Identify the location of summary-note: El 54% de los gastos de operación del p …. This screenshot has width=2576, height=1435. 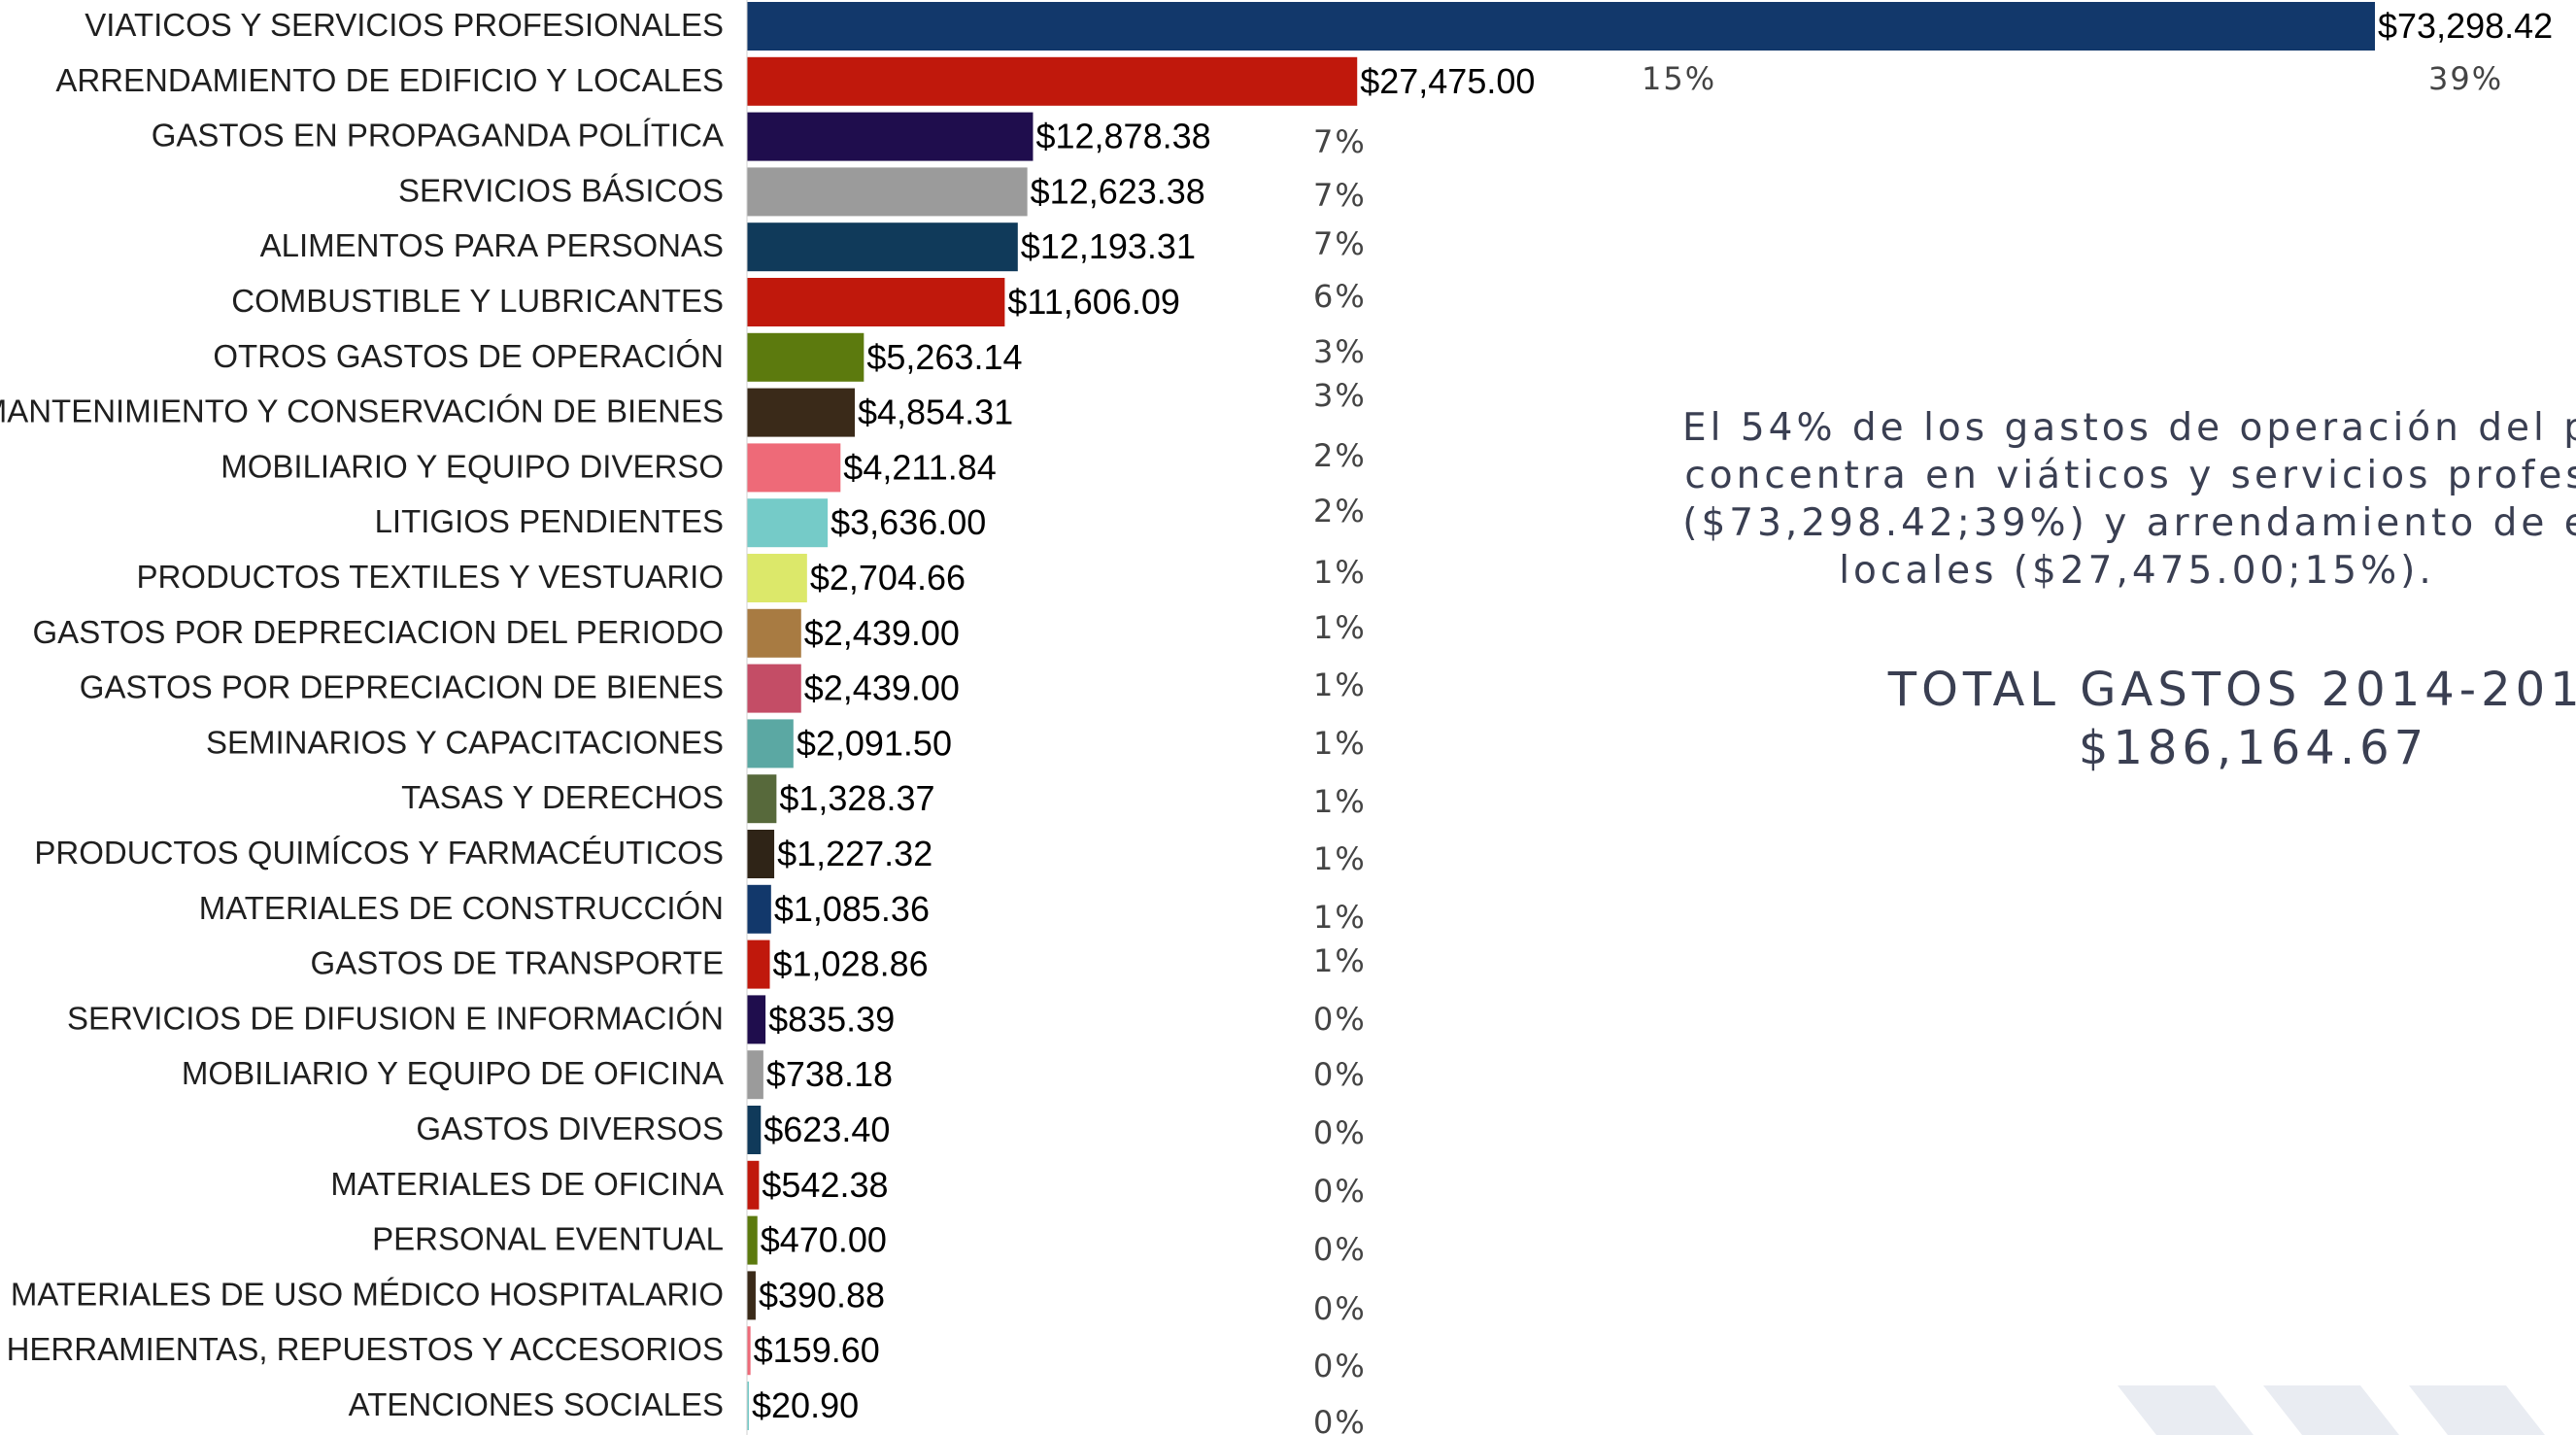
(2075, 499).